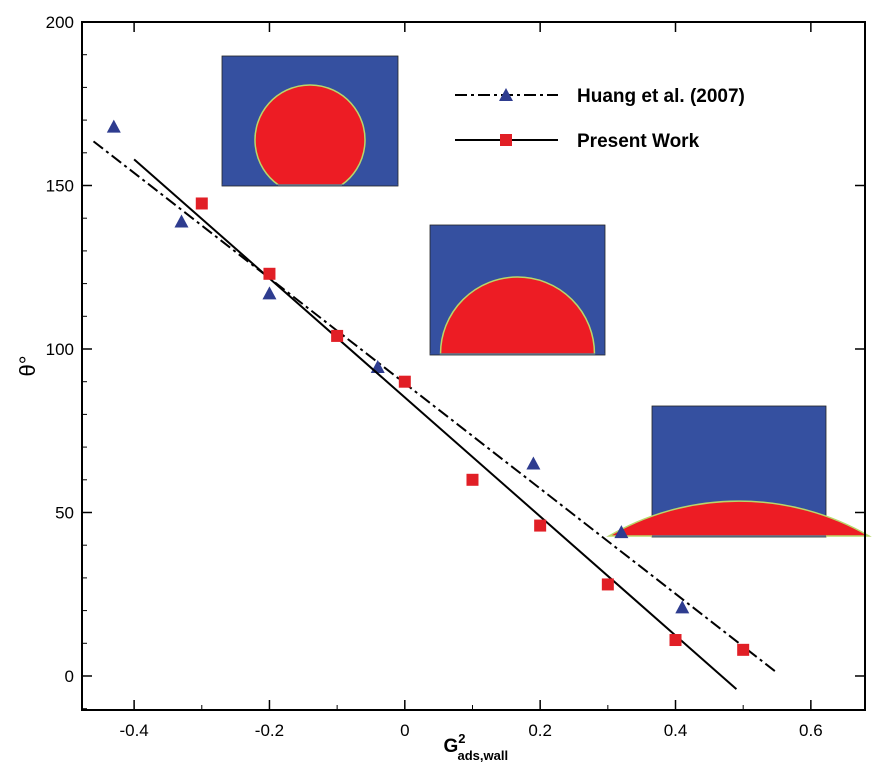 This screenshot has height=784, width=878. I want to click on y-tick-label: 200, so click(60, 22).